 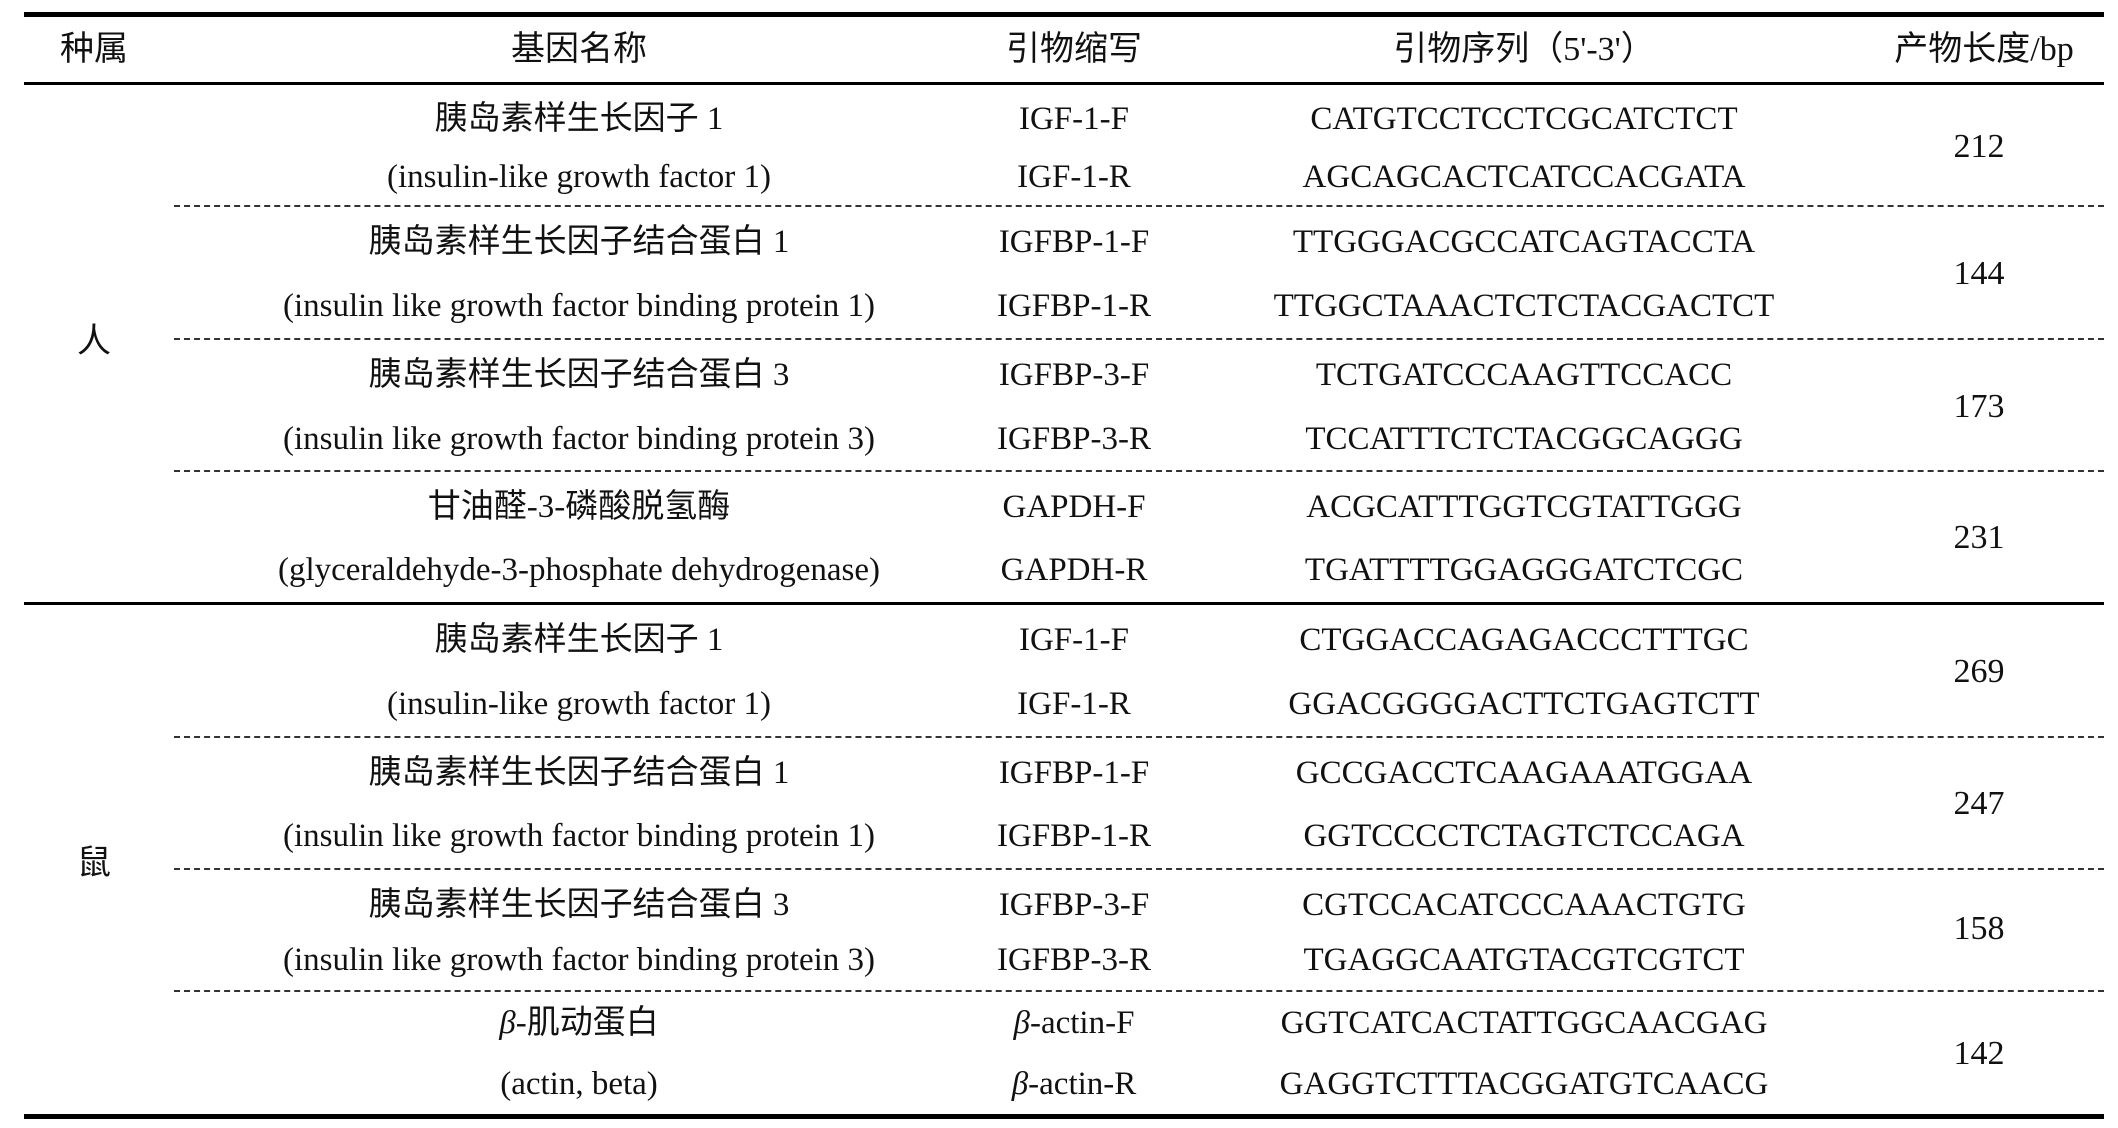 I want to click on primer-seq: CATGTCCTCCTCGCATCTCT, so click(x=1524, y=119).